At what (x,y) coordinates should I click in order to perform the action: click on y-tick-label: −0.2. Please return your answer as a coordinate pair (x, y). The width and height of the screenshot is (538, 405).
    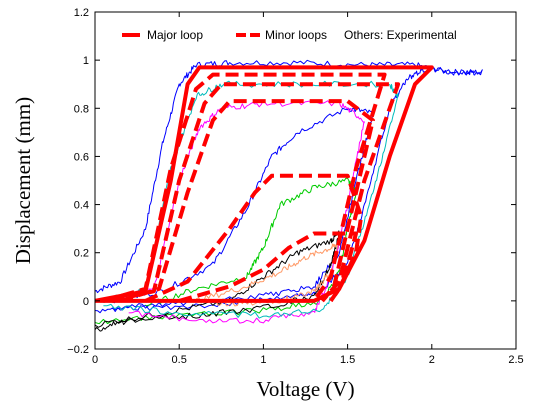
    Looking at the image, I should click on (78, 350).